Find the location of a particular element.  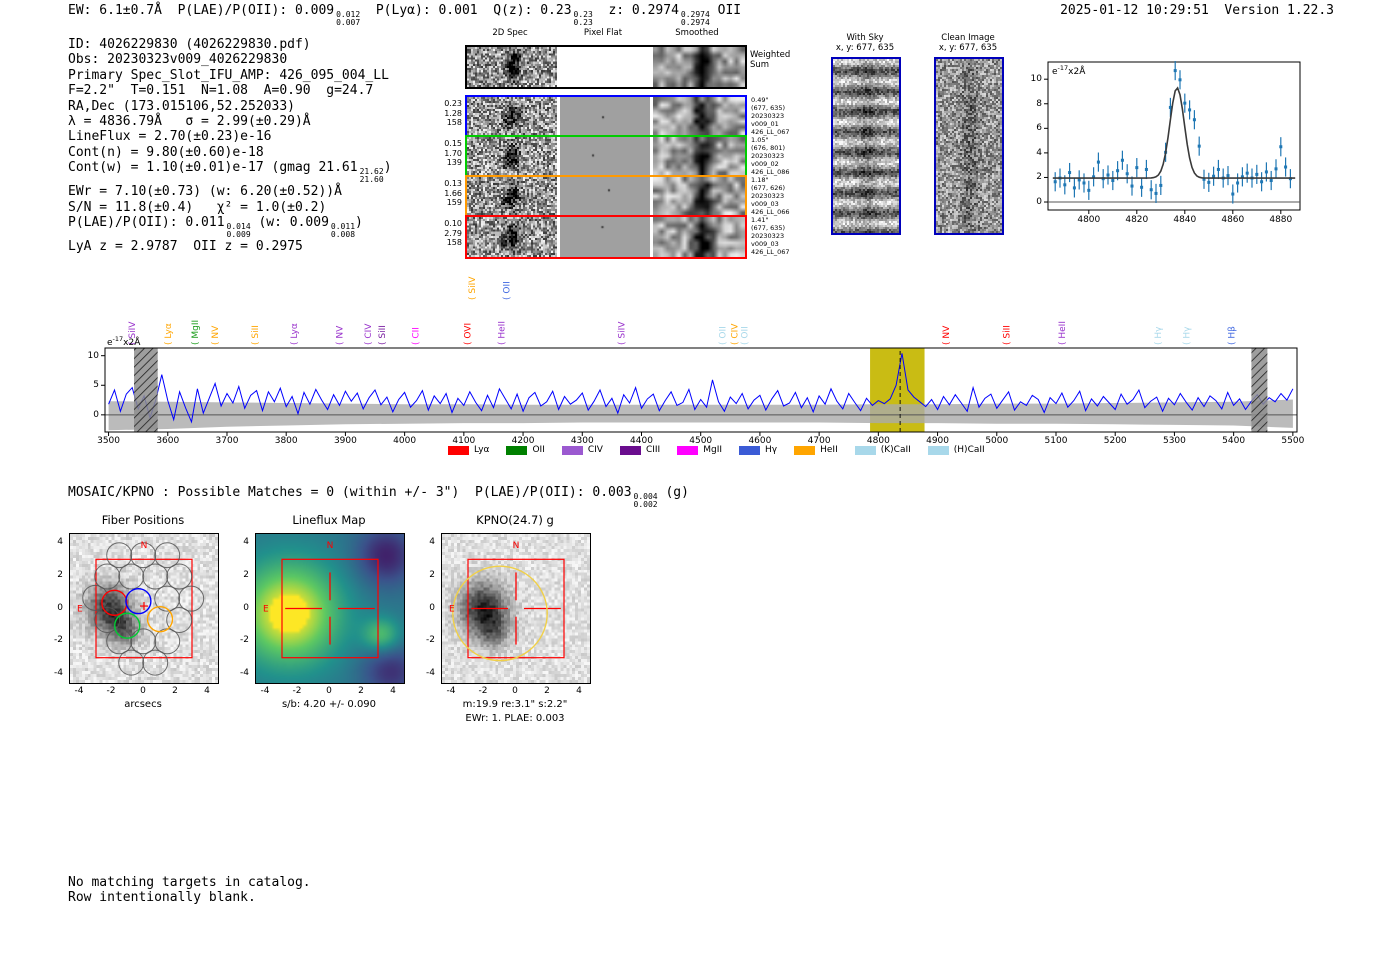

line-marker-MgII: ( MgII is located at coordinates (196, 332).